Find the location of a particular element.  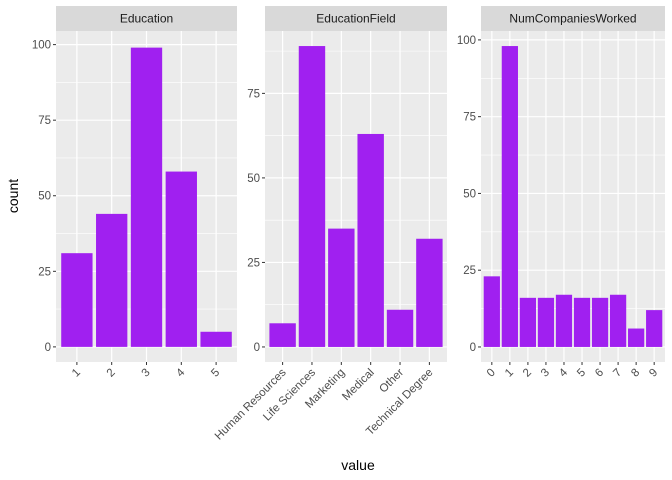

x-tick-label: 9 is located at coordinates (653, 373).